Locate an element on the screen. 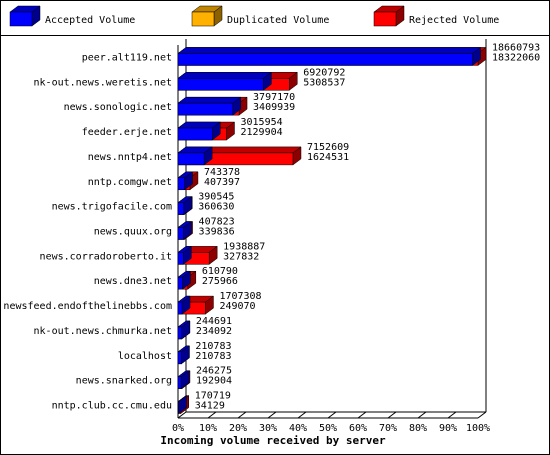 The height and width of the screenshot is (455, 550). value-label: 407397 is located at coordinates (222, 182).